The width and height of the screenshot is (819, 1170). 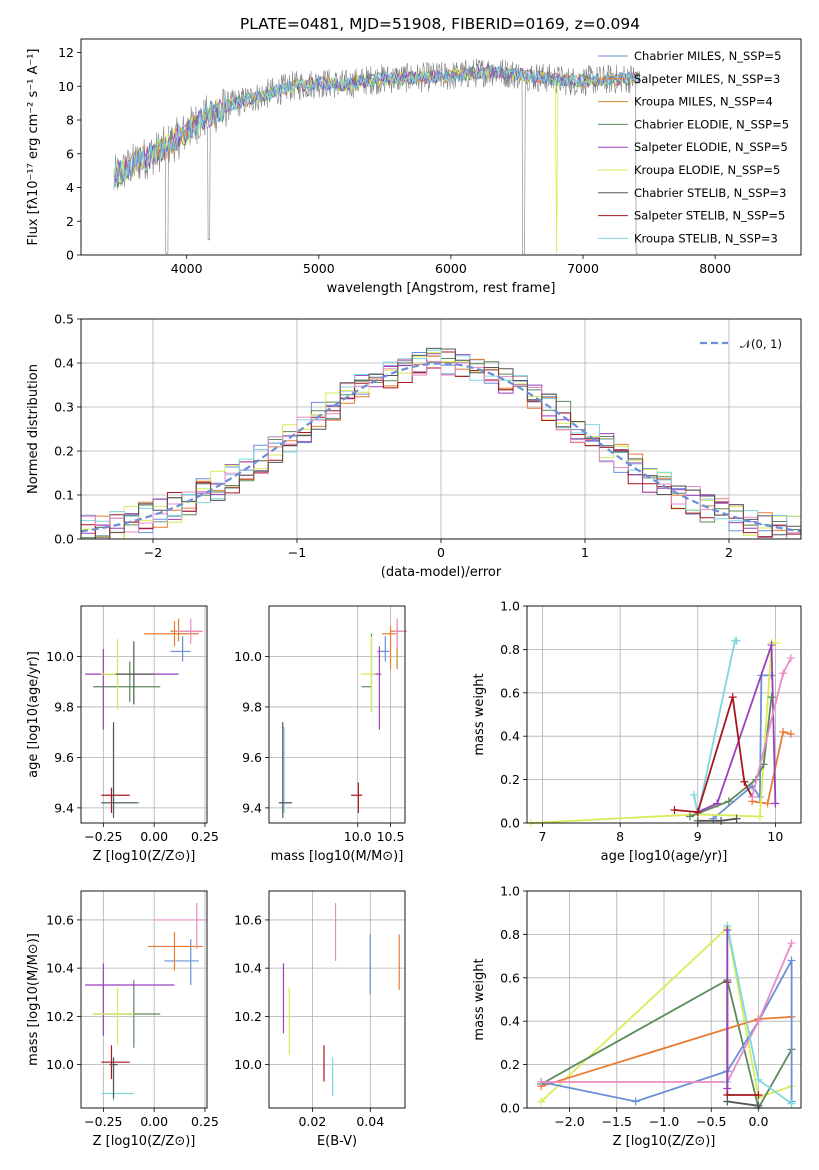 What do you see at coordinates (154, 836) in the screenshot?
I see `x-tick-label: 0.00` at bounding box center [154, 836].